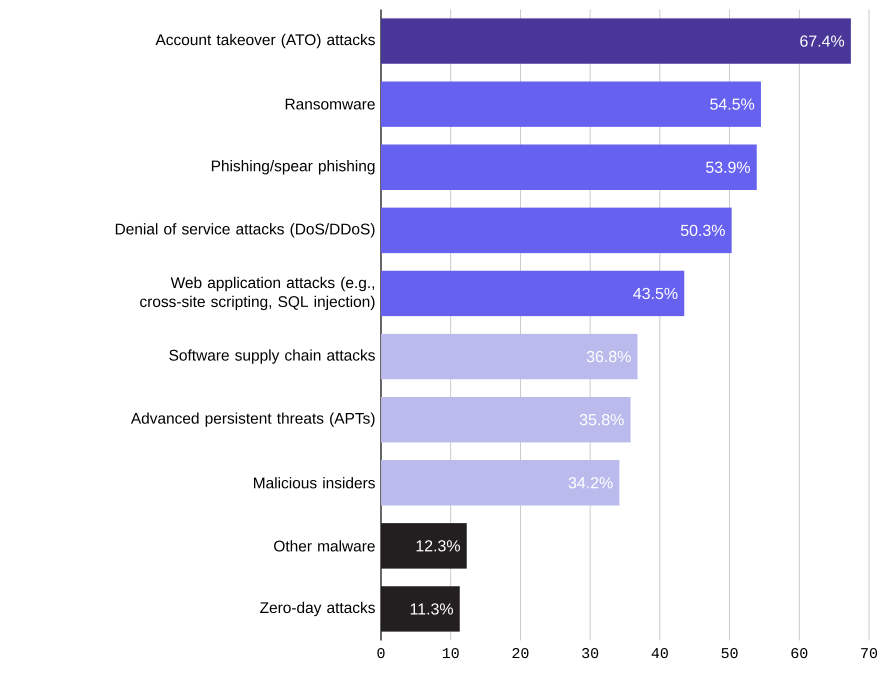 The width and height of the screenshot is (895, 673). Describe the element at coordinates (590, 653) in the screenshot. I see `x-tick-label: 30` at that location.